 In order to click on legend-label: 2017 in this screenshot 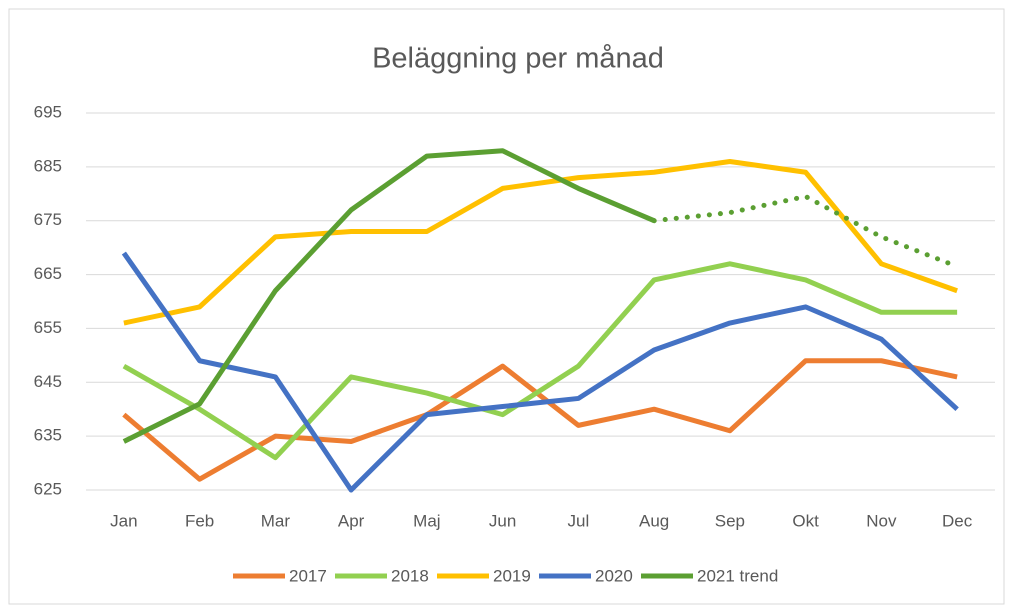, I will do `click(308, 575)`.